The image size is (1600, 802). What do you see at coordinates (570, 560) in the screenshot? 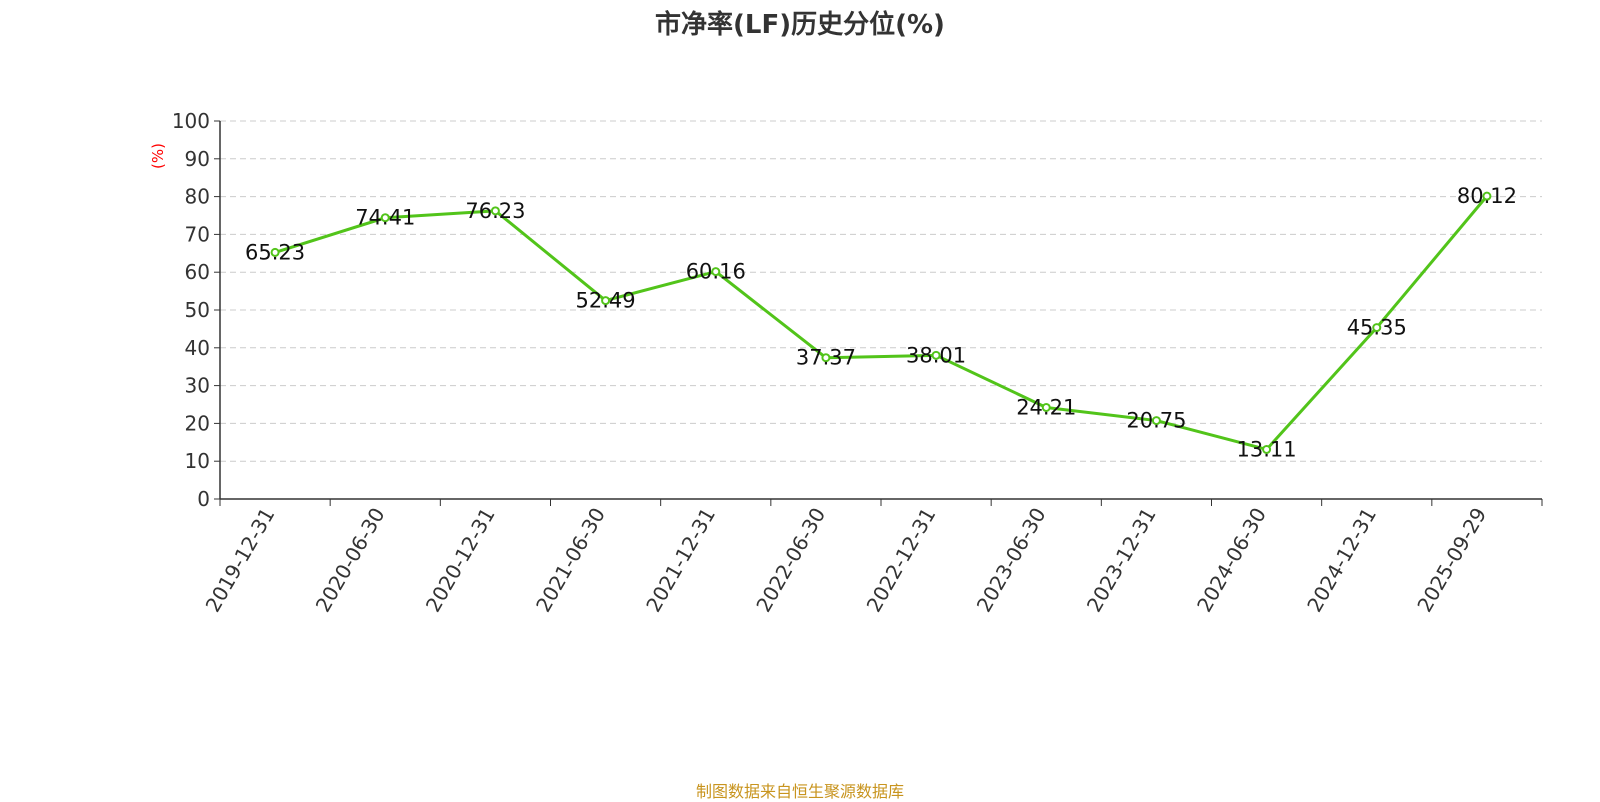
I see `x-tick-label: 2021-06-30` at bounding box center [570, 560].